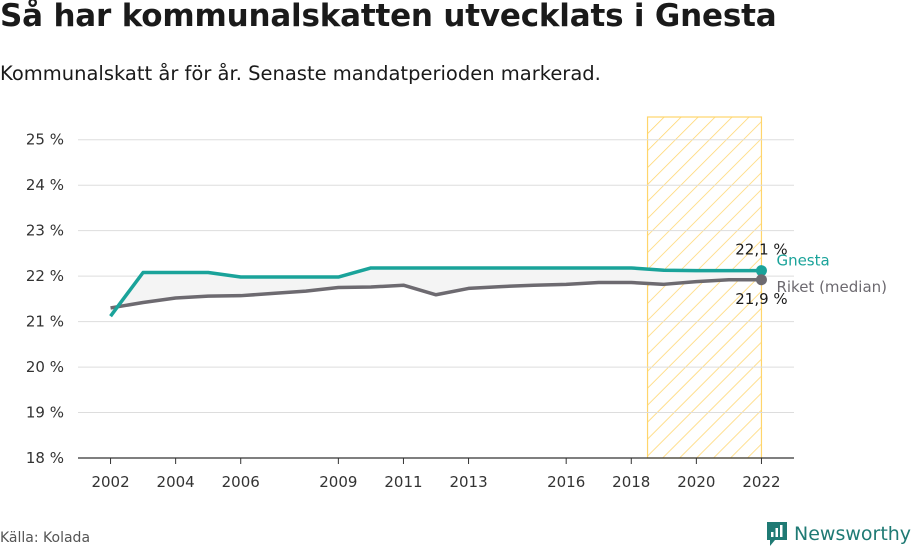 This screenshot has height=552, width=920. What do you see at coordinates (831, 287) in the screenshot?
I see `series-name-riket: Riket (median)` at bounding box center [831, 287].